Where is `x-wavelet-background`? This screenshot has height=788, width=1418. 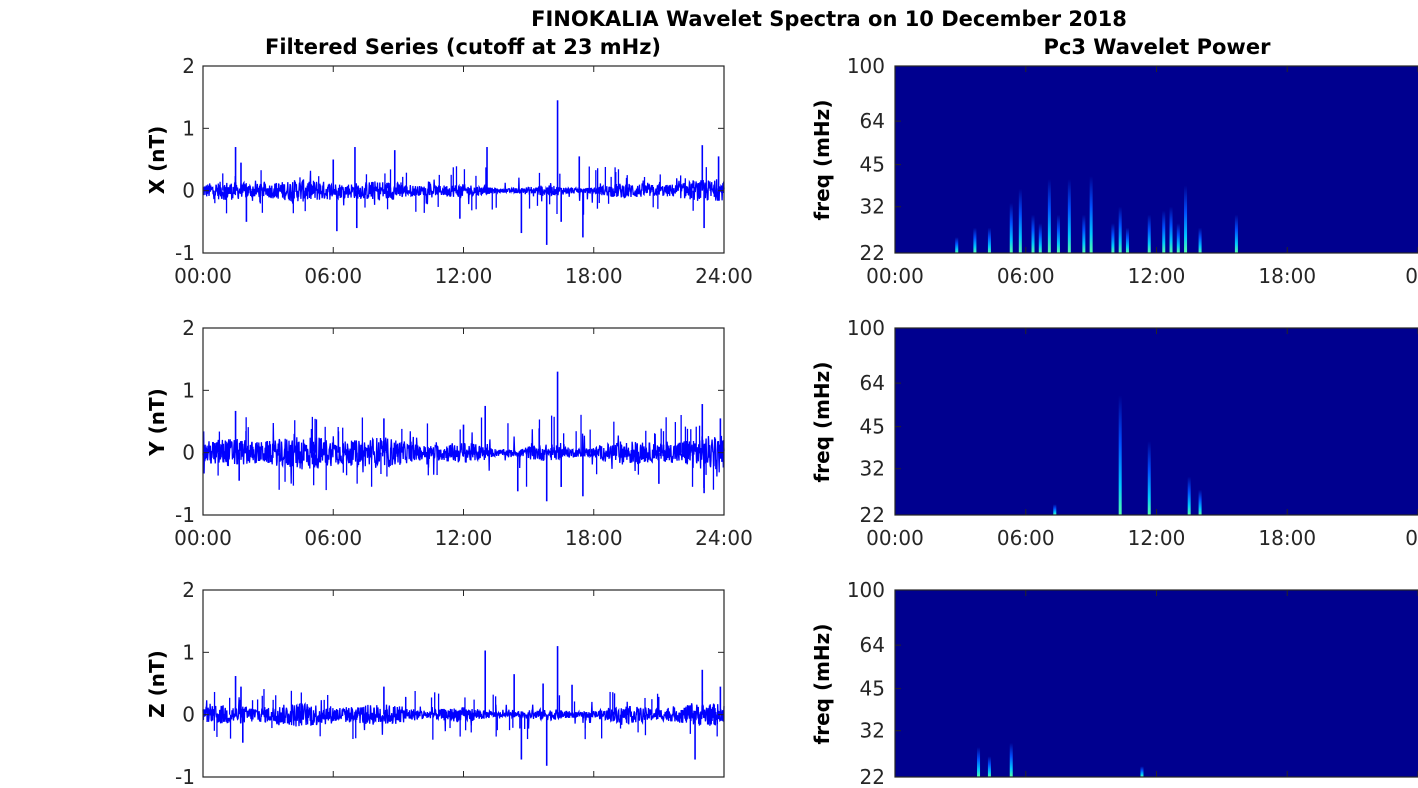
x-wavelet-background is located at coordinates (1156, 159).